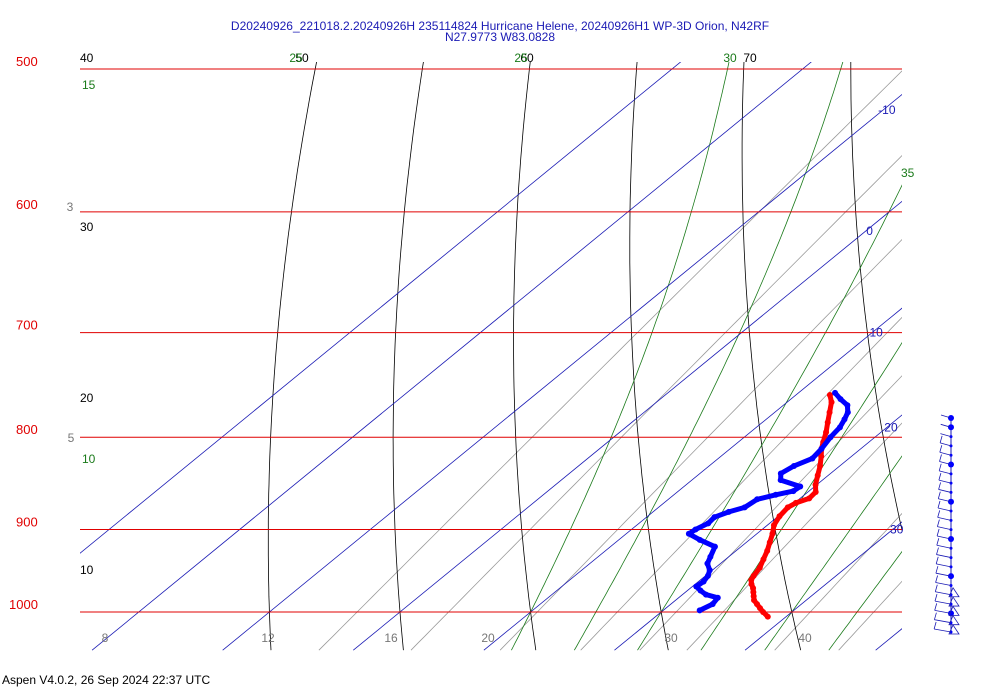 The width and height of the screenshot is (1000, 700). I want to click on pressure-label: 1000, so click(23, 604).